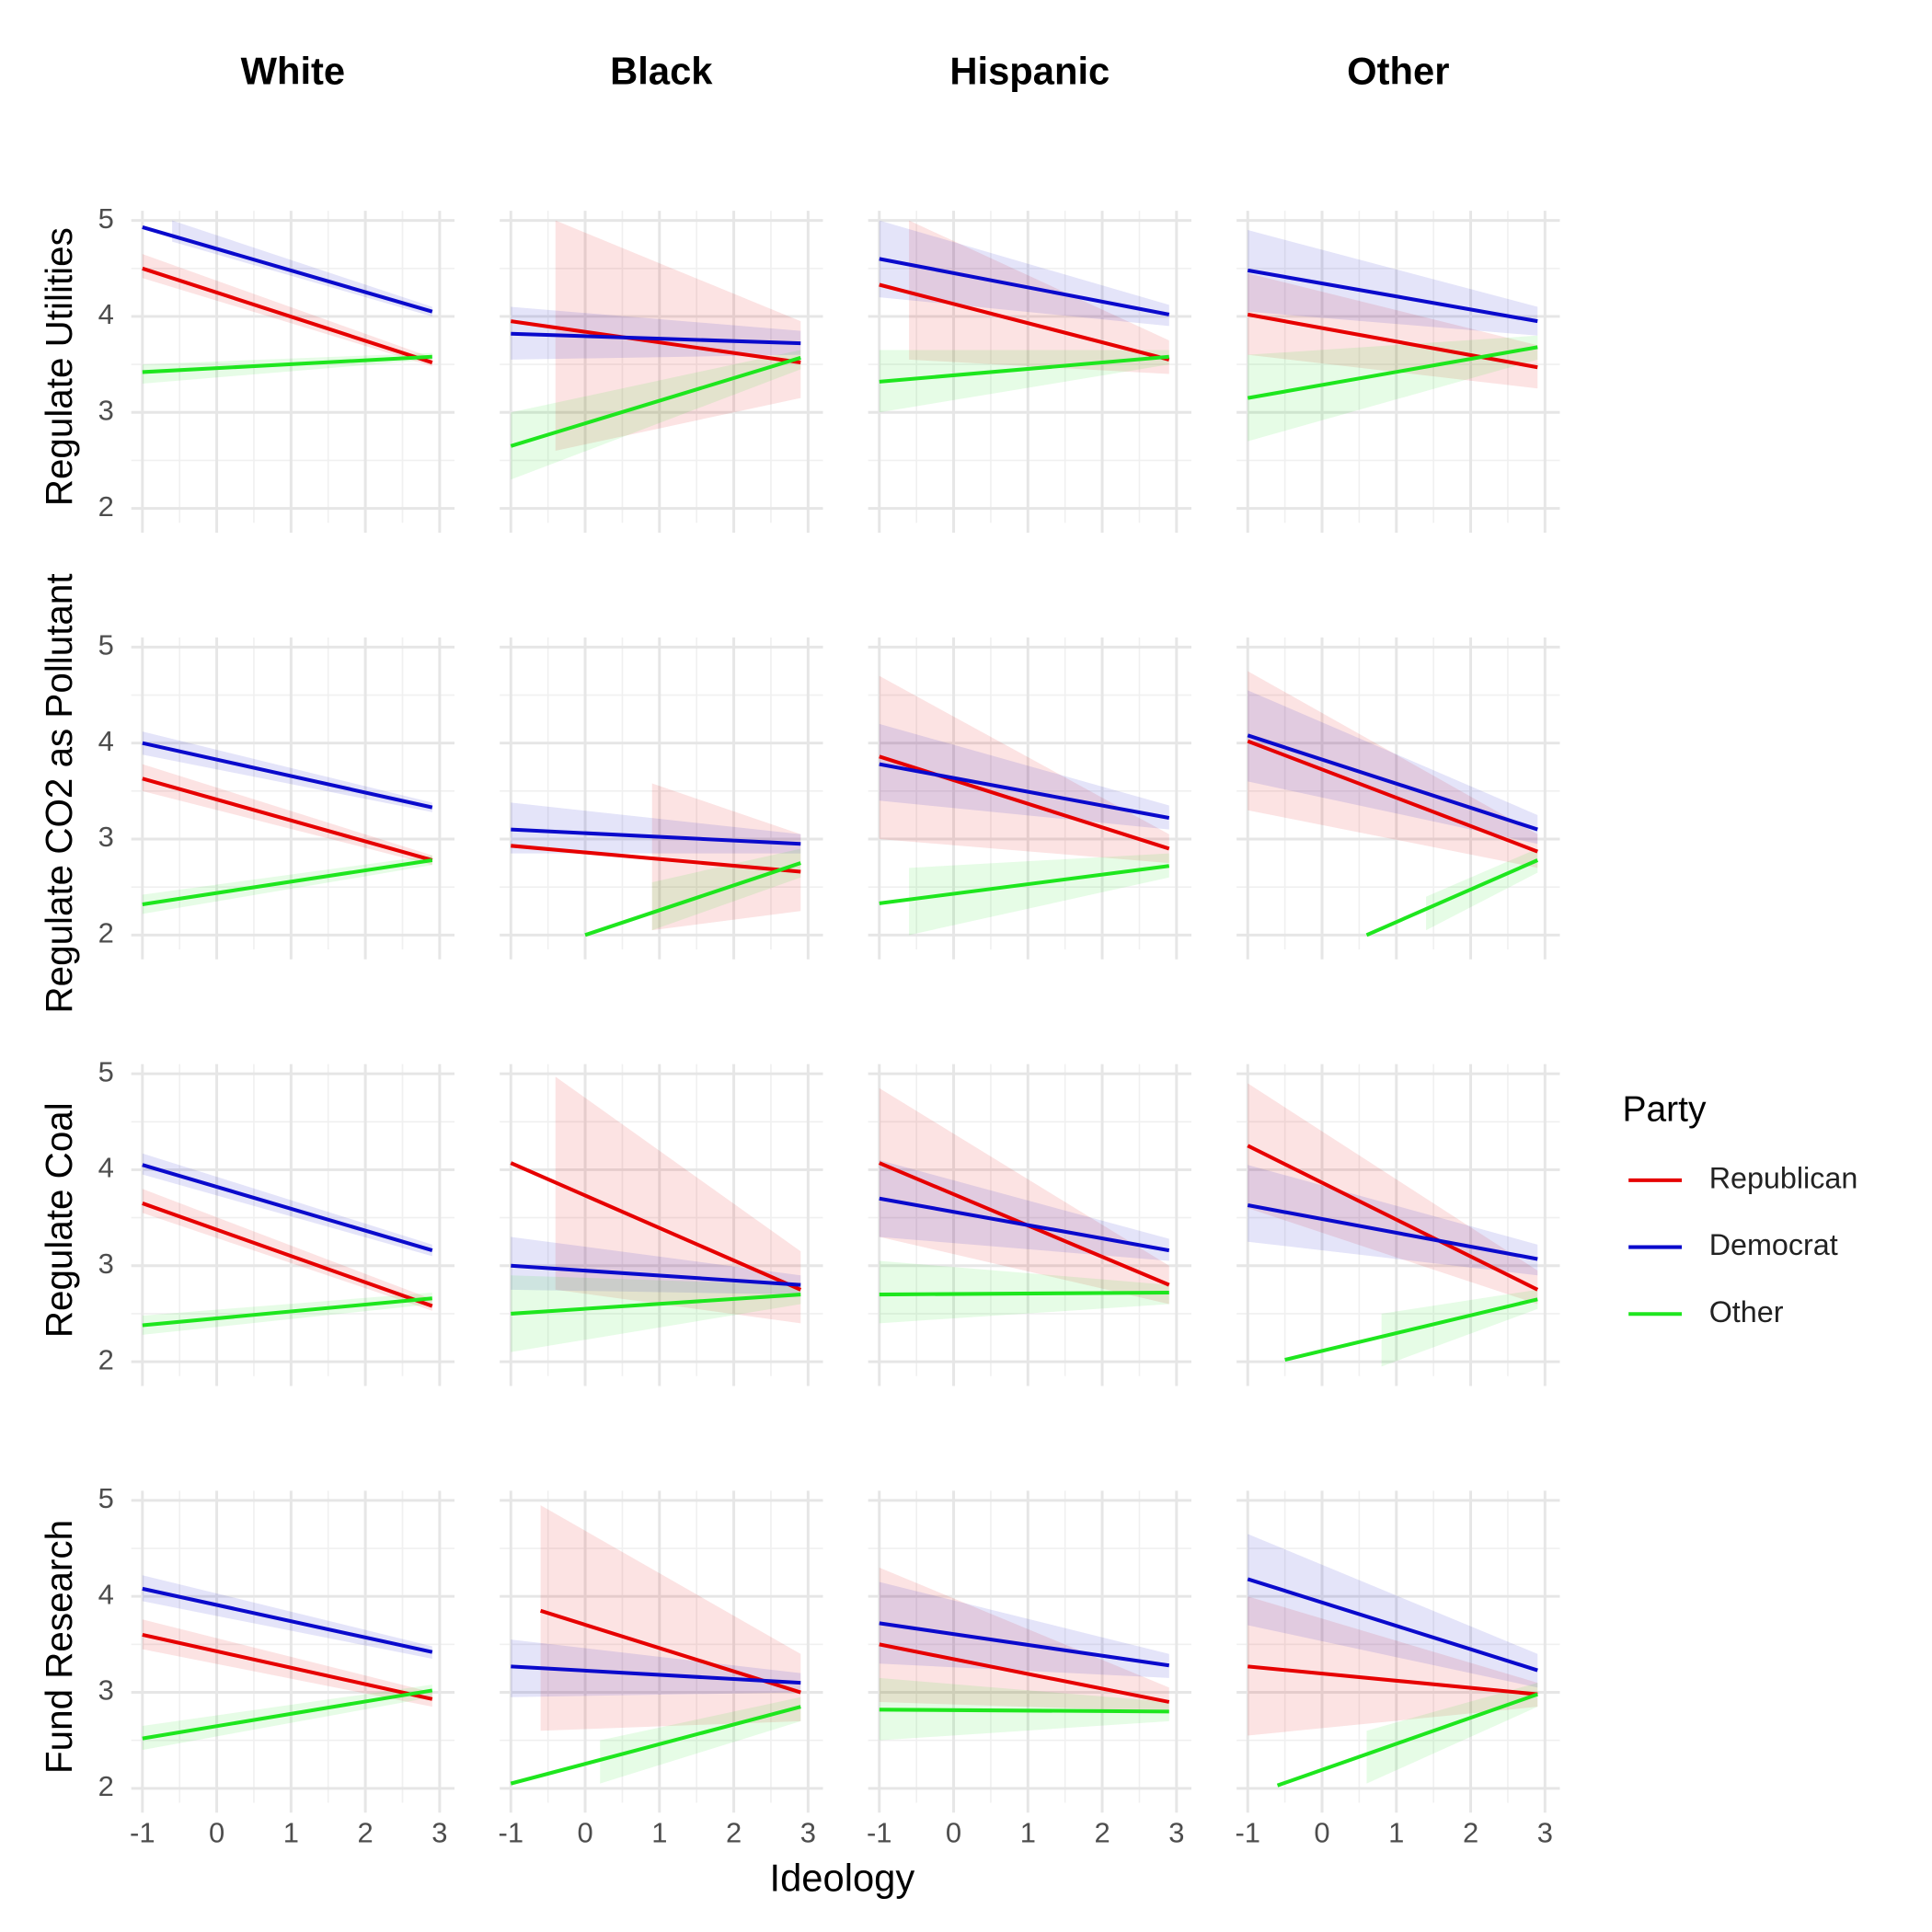 This screenshot has height=1932, width=1932. What do you see at coordinates (661, 71) in the screenshot?
I see `column-title: Black` at bounding box center [661, 71].